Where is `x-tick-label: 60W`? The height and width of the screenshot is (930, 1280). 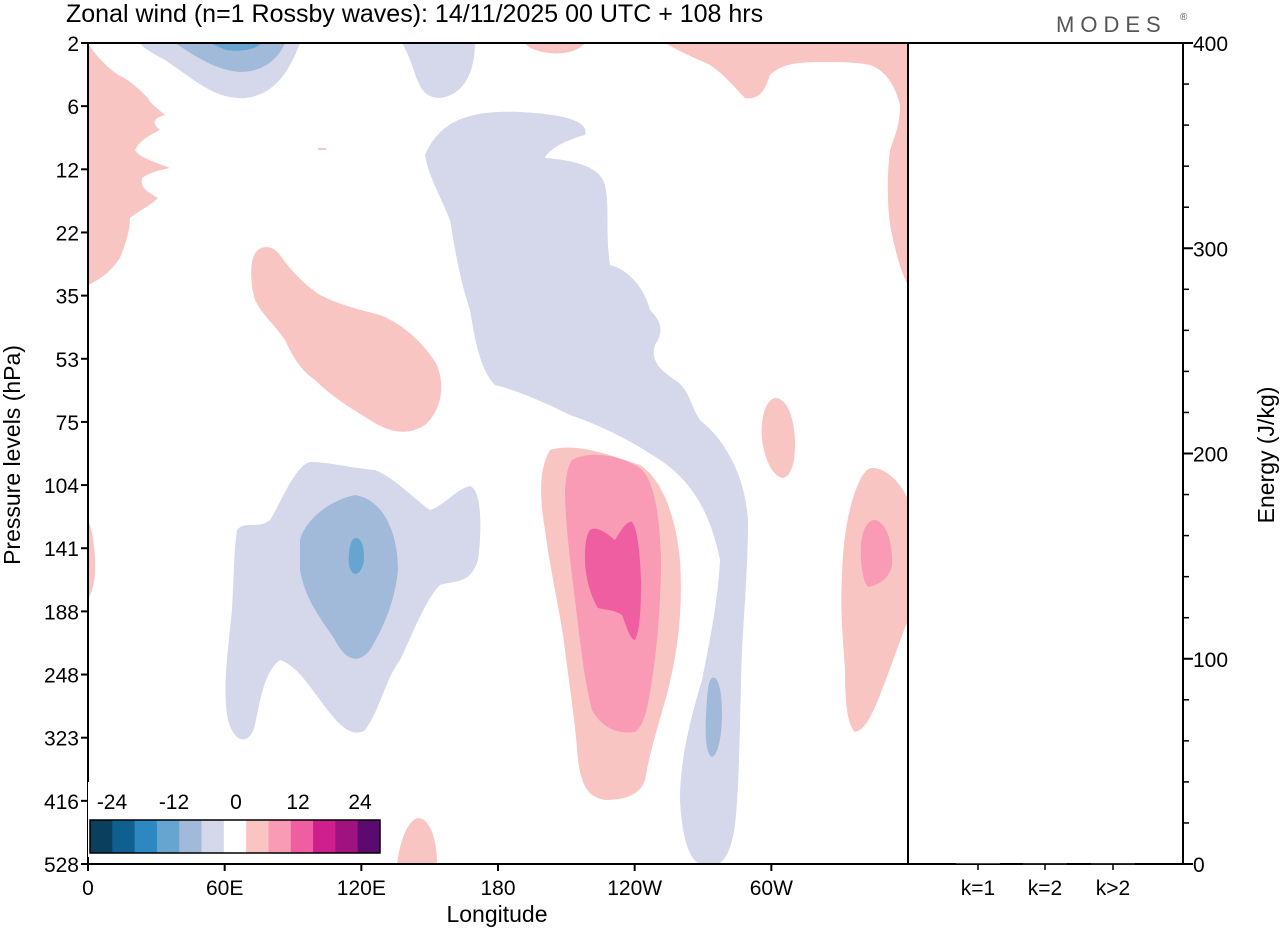
x-tick-label: 60W is located at coordinates (771, 888).